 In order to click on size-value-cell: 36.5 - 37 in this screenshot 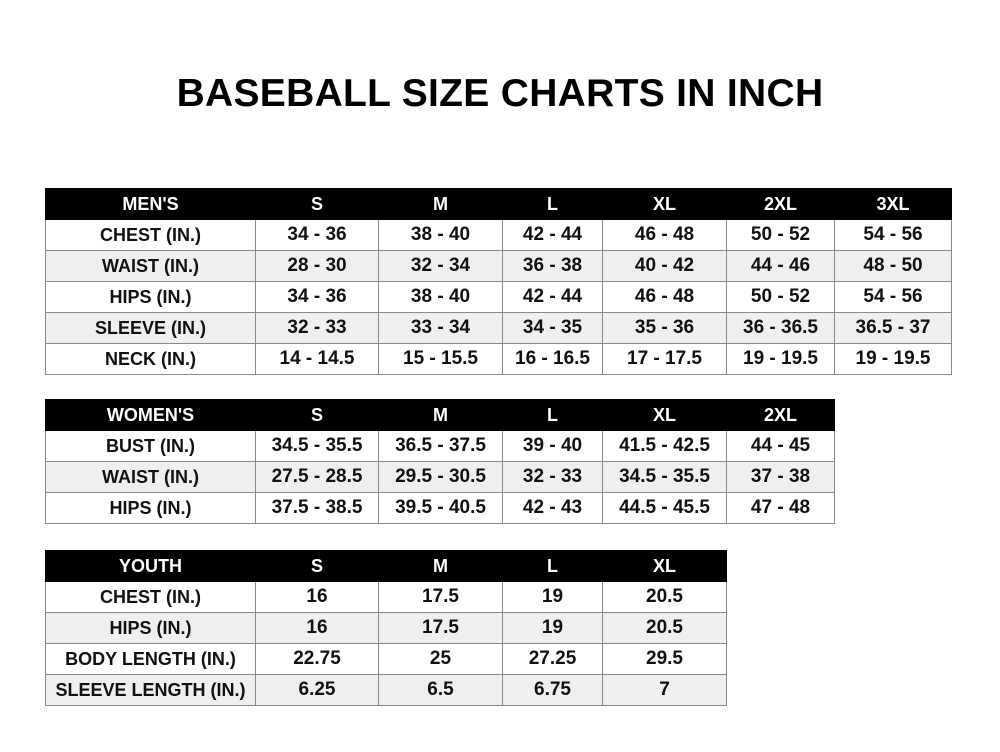, I will do `click(893, 328)`.